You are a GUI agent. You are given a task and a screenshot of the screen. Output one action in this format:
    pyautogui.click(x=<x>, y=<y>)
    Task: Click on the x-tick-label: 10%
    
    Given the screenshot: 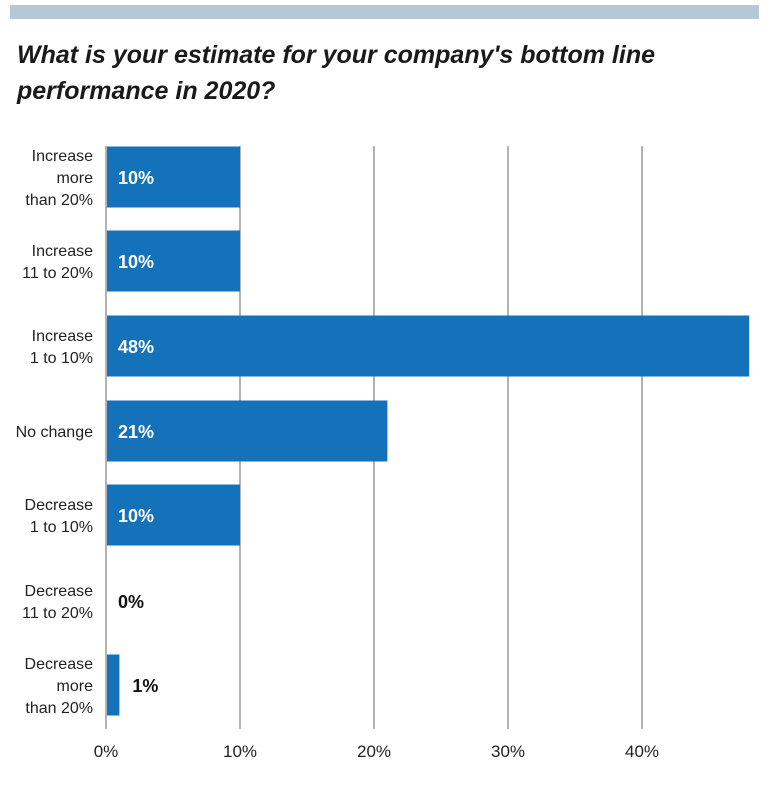 What is the action you would take?
    pyautogui.click(x=240, y=751)
    